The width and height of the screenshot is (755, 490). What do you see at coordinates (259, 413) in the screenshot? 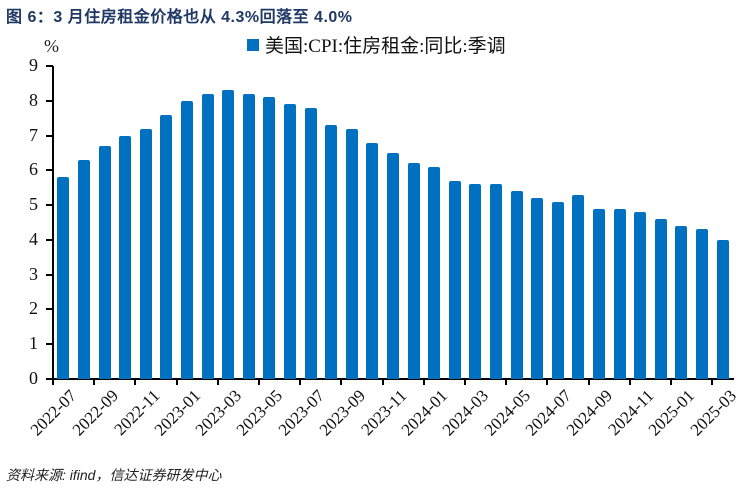
I see `x-tick-label: 2023-05` at bounding box center [259, 413].